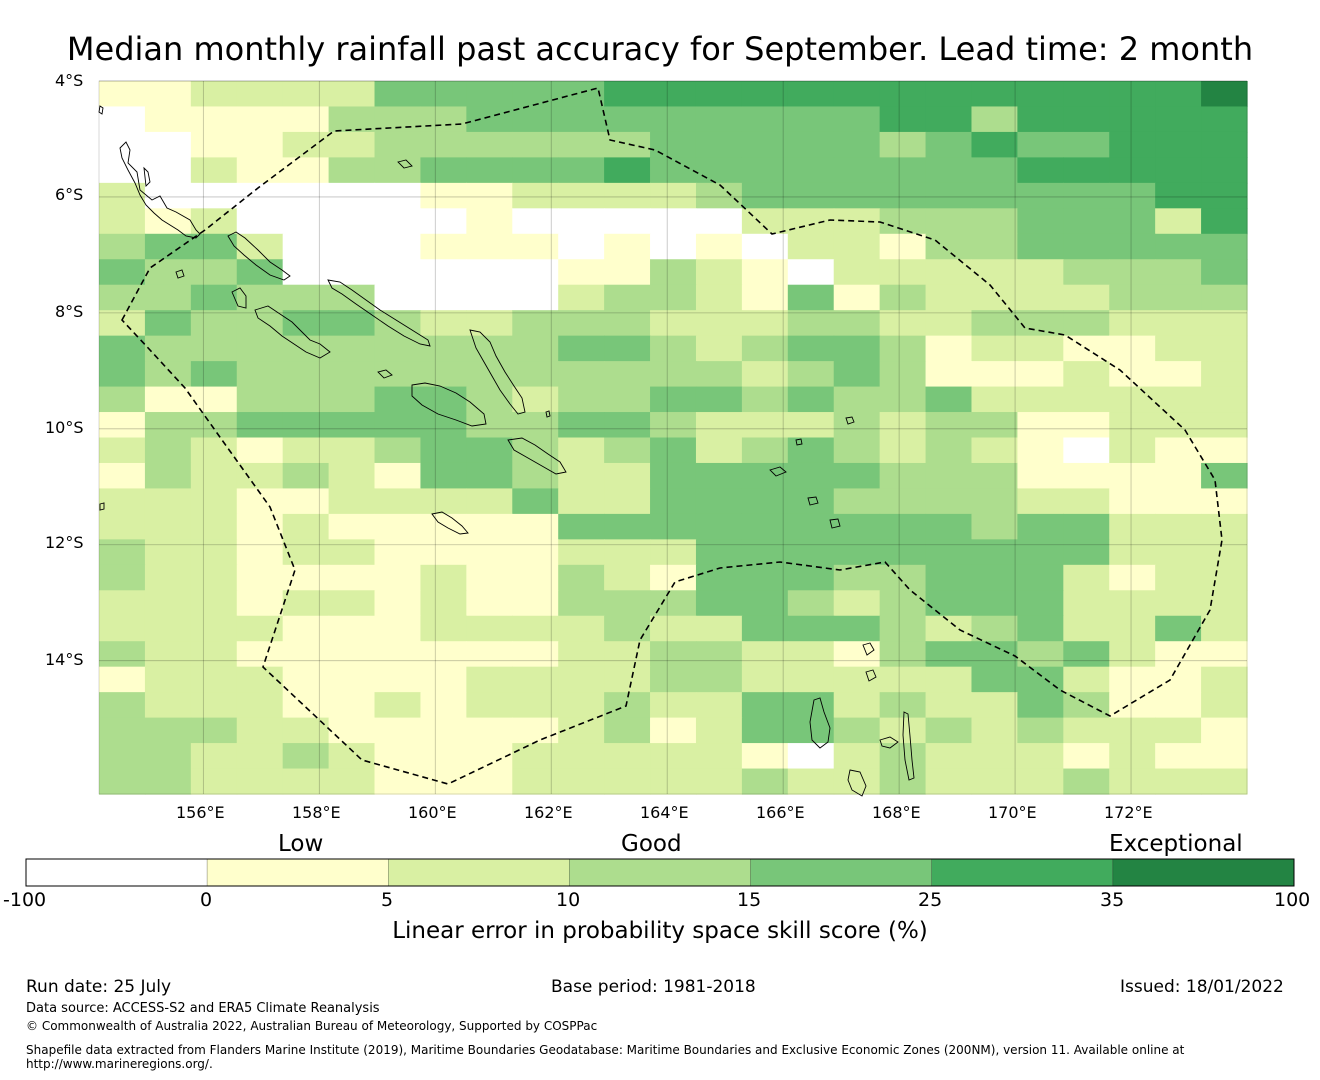 The image size is (1320, 1080). I want to click on colorbar-tick-10: 10, so click(568, 900).